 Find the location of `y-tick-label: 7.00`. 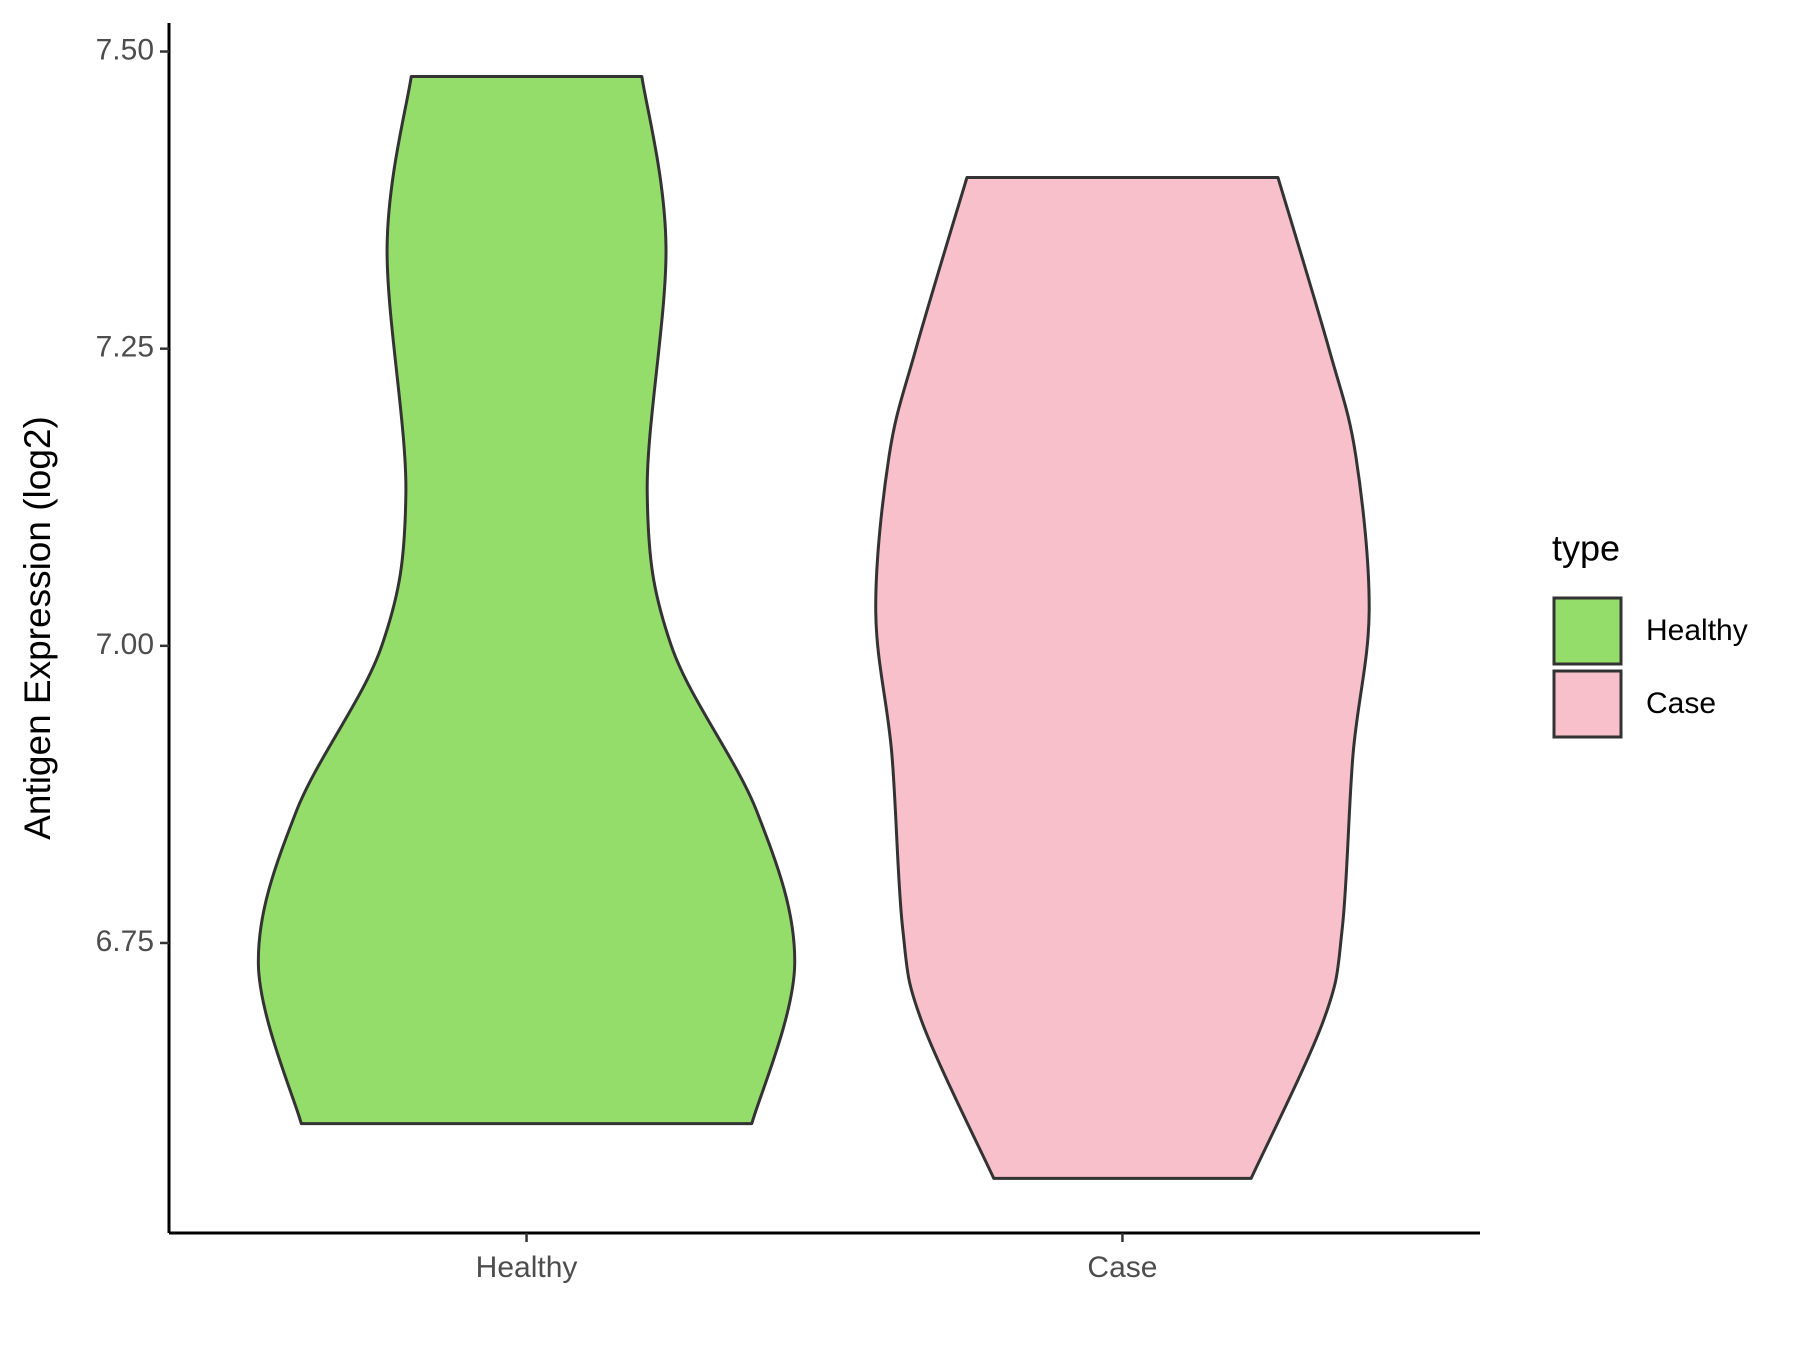

y-tick-label: 7.00 is located at coordinates (125, 644).